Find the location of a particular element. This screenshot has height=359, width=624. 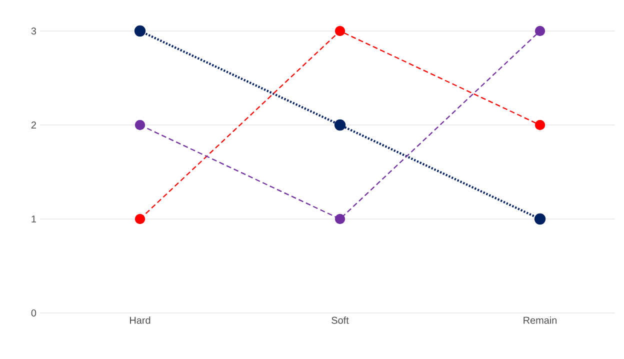

y-tick-label: 3 is located at coordinates (33, 31).